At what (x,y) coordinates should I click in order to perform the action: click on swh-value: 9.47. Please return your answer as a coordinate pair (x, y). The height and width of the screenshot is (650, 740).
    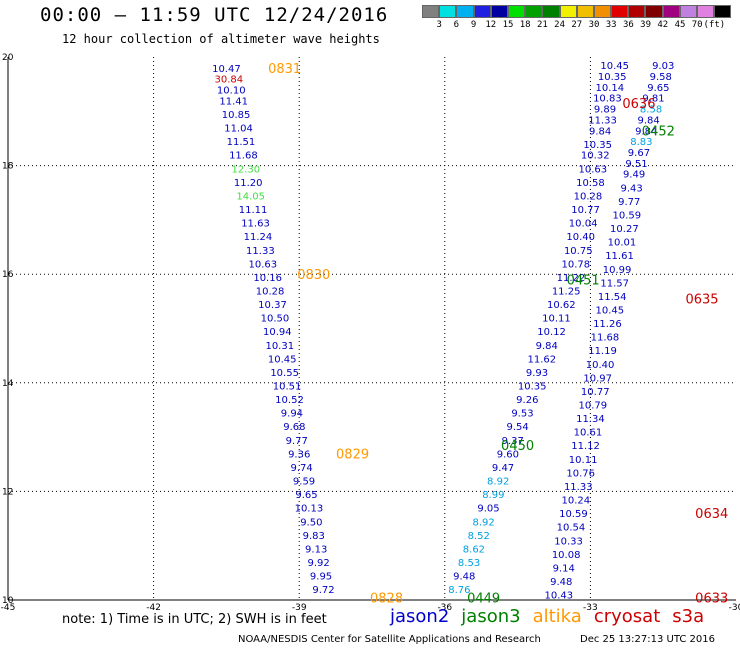
    Looking at the image, I should click on (503, 468).